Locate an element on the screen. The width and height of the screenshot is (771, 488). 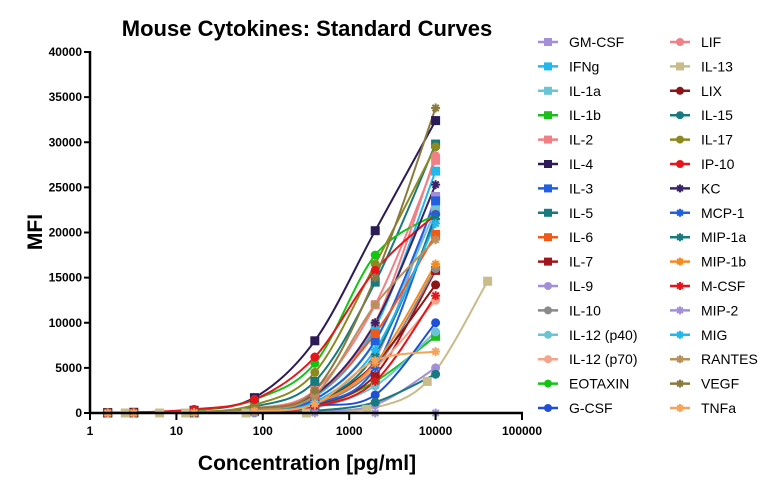
legend-item: MIP-1b is located at coordinates (708, 262).